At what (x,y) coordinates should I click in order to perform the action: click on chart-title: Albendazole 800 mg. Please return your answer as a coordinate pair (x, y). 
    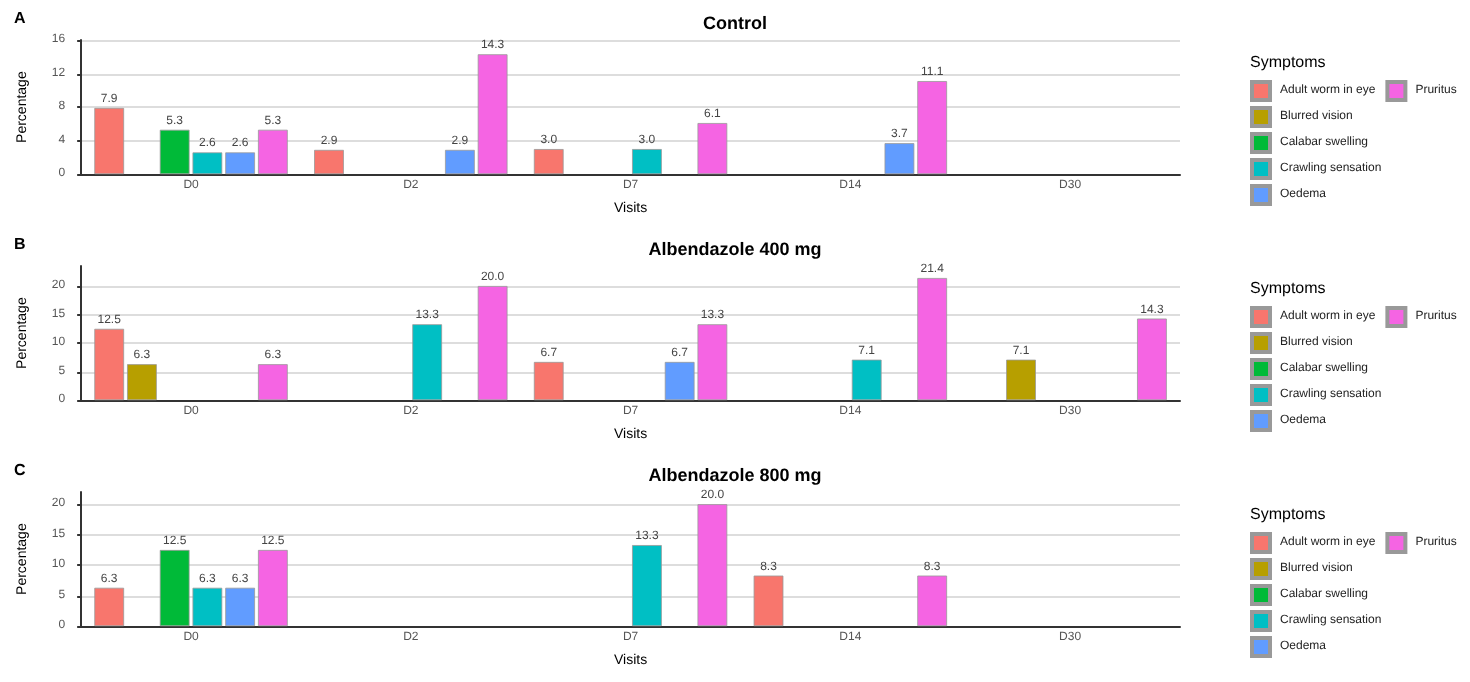
    Looking at the image, I should click on (735, 475).